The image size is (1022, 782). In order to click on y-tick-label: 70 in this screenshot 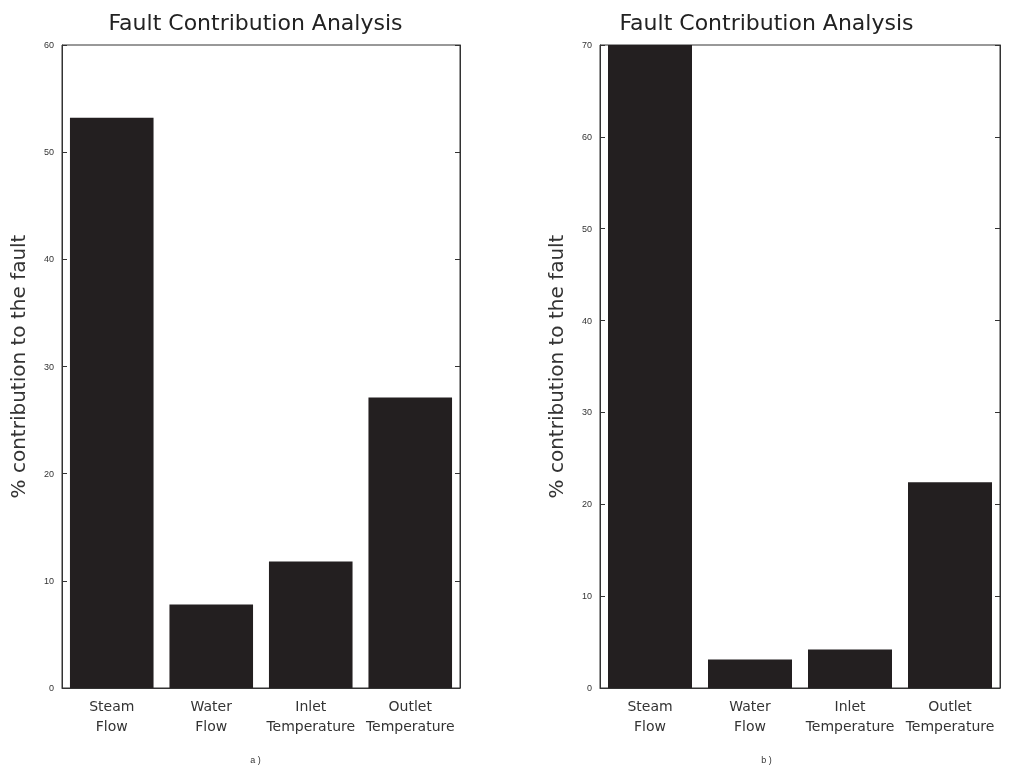, I will do `click(586, 45)`.